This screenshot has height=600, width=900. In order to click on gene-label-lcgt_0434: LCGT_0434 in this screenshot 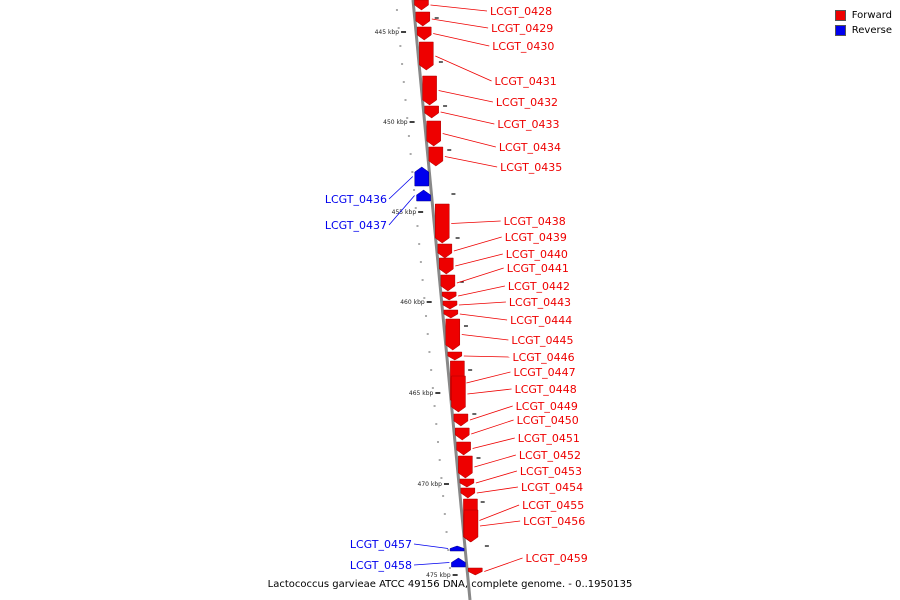, I will do `click(530, 147)`.